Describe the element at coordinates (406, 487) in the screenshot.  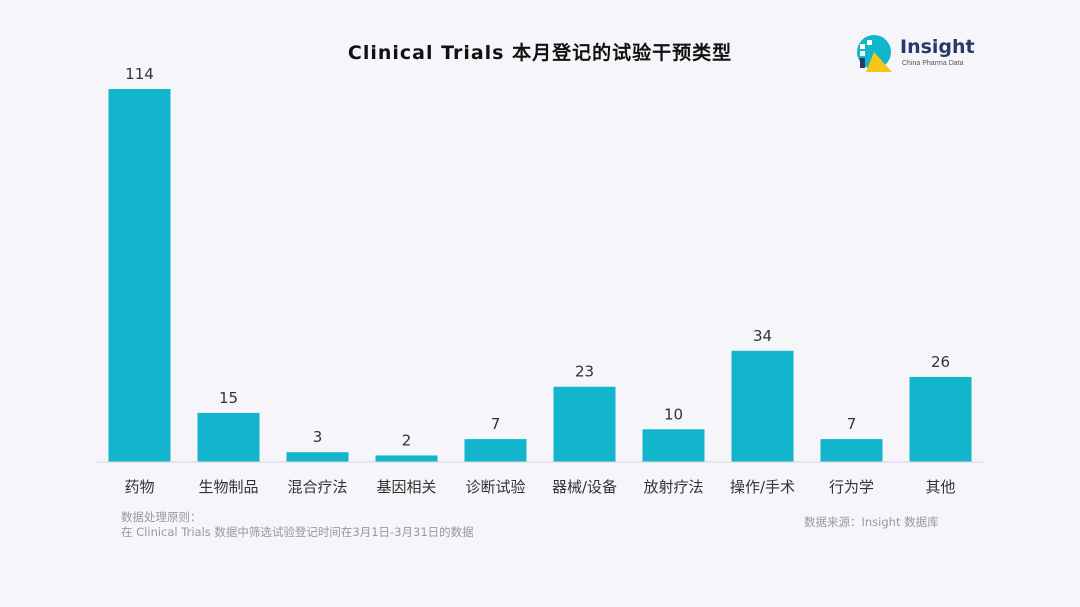
I see `category-label-3: 基因相关` at that location.